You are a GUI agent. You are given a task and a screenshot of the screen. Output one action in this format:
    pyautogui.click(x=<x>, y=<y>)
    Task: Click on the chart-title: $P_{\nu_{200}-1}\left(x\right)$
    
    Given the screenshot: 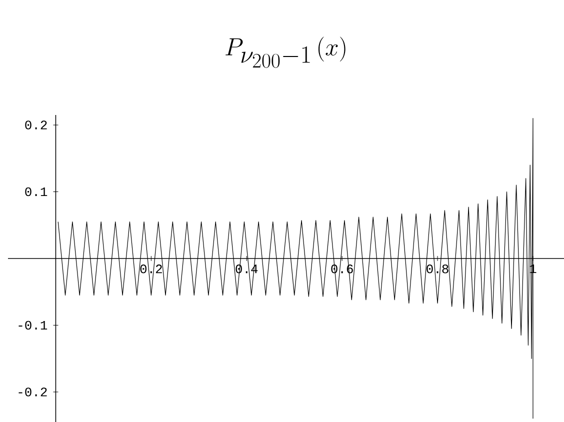 What is the action you would take?
    pyautogui.click(x=286, y=52)
    